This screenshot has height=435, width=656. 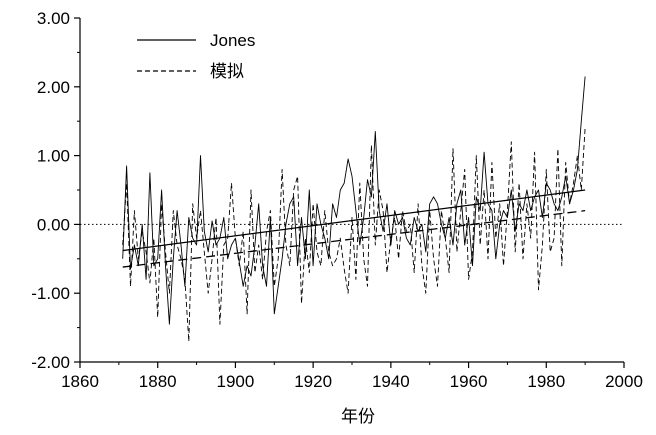 I want to click on y-tick-label: -1.00, so click(x=50, y=293).